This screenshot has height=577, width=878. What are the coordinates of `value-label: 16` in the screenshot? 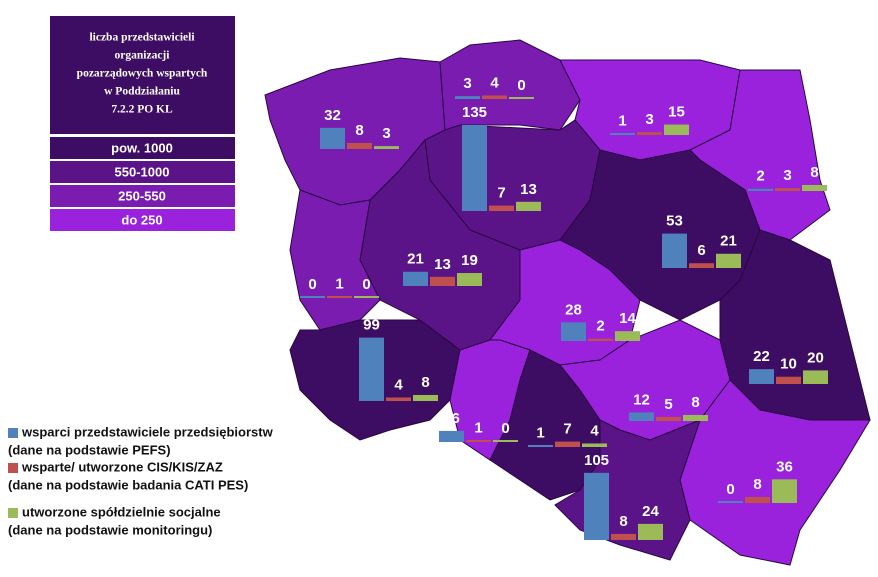 It's located at (451, 418).